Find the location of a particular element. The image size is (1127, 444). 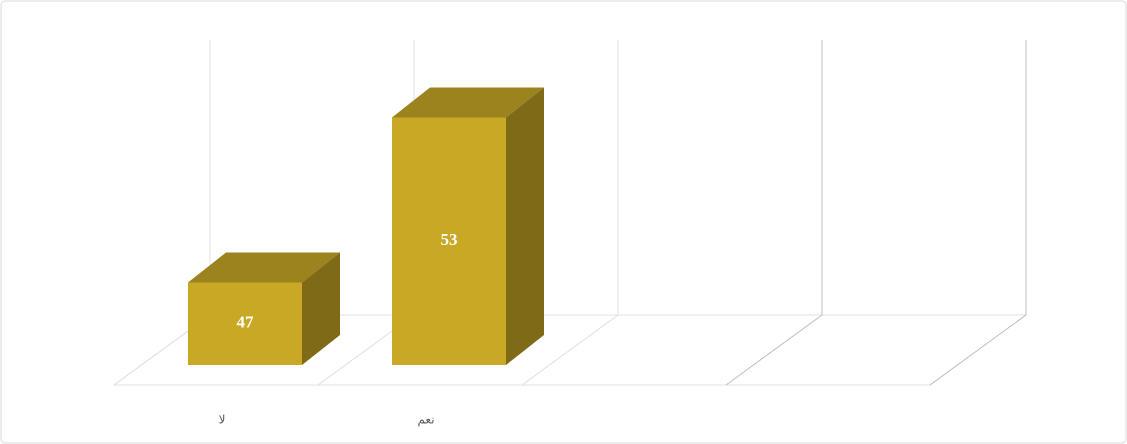

data-label: 53 is located at coordinates (449, 239).